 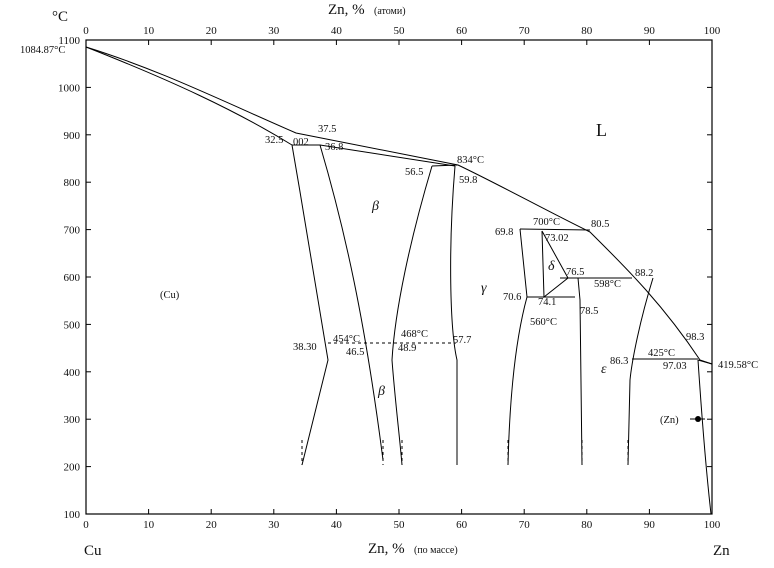 What do you see at coordinates (695, 337) in the screenshot?
I see `label-98-3: 98.3` at bounding box center [695, 337].